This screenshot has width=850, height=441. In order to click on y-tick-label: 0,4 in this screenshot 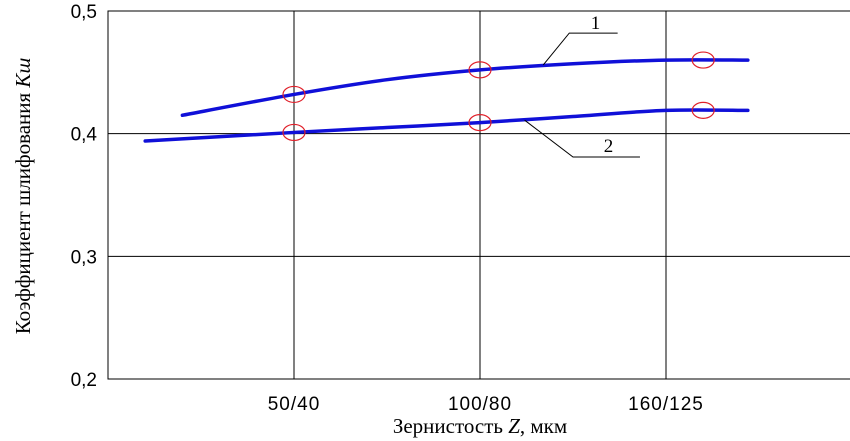, I will do `click(84, 135)`.